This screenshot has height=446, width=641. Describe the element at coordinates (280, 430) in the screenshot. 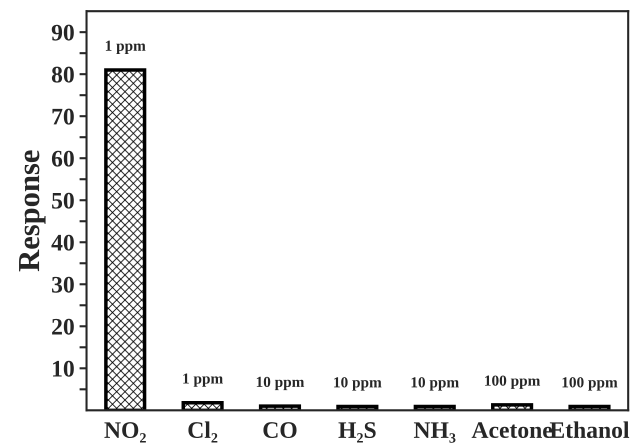

I see `x-tick-label: CO` at that location.